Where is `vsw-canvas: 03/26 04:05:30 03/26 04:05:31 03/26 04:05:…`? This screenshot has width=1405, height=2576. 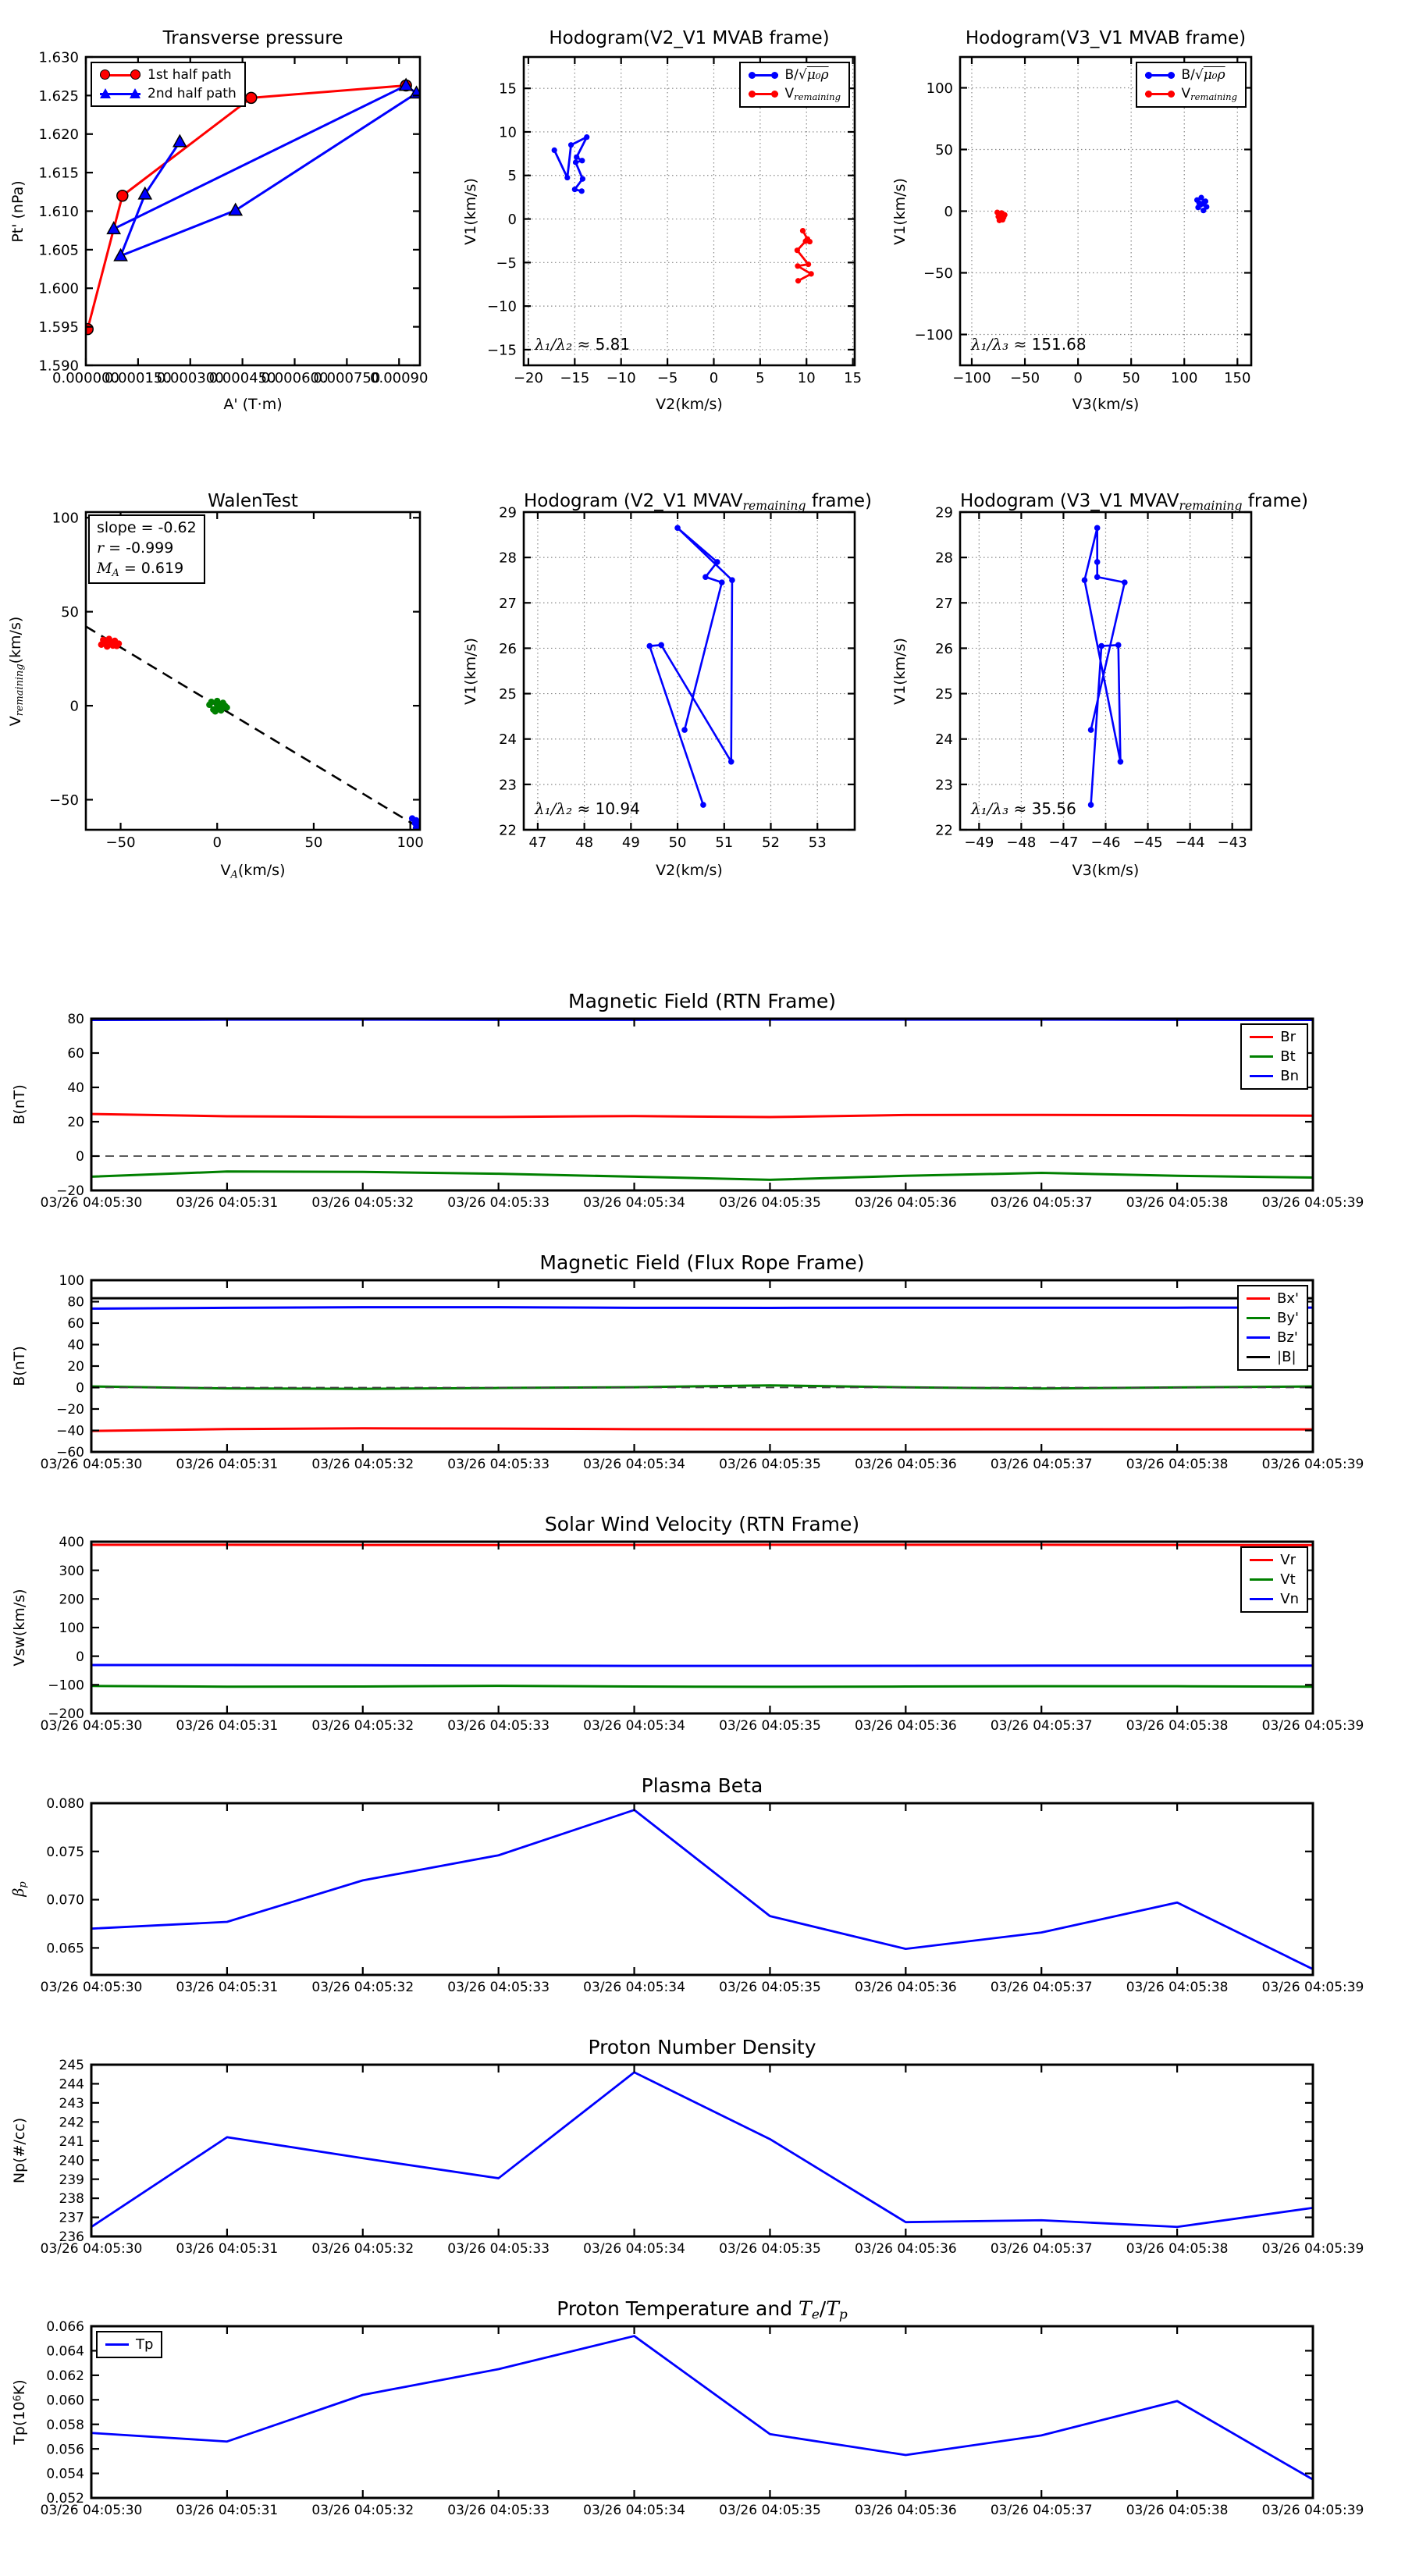 vsw-canvas: 03/26 04:05:30 03/26 04:05:31 03/26 04:05:… is located at coordinates (703, 1635).